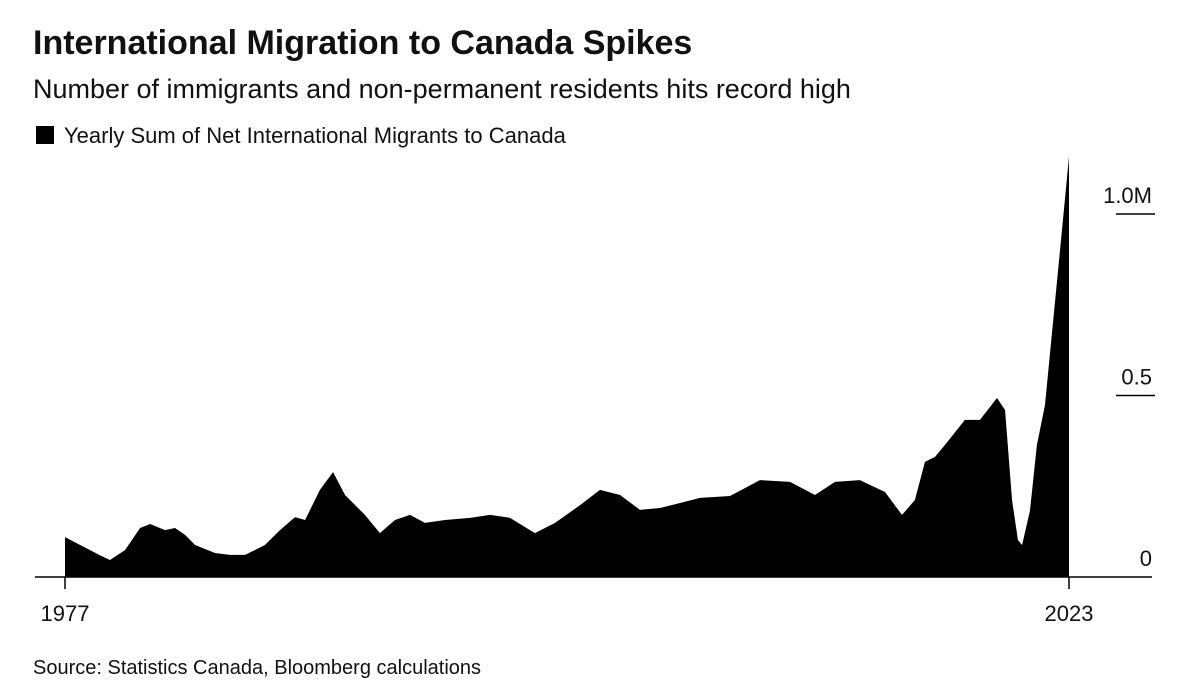 This screenshot has width=1202, height=693. What do you see at coordinates (1069, 613) in the screenshot?
I see `x-tick-label: 2023` at bounding box center [1069, 613].